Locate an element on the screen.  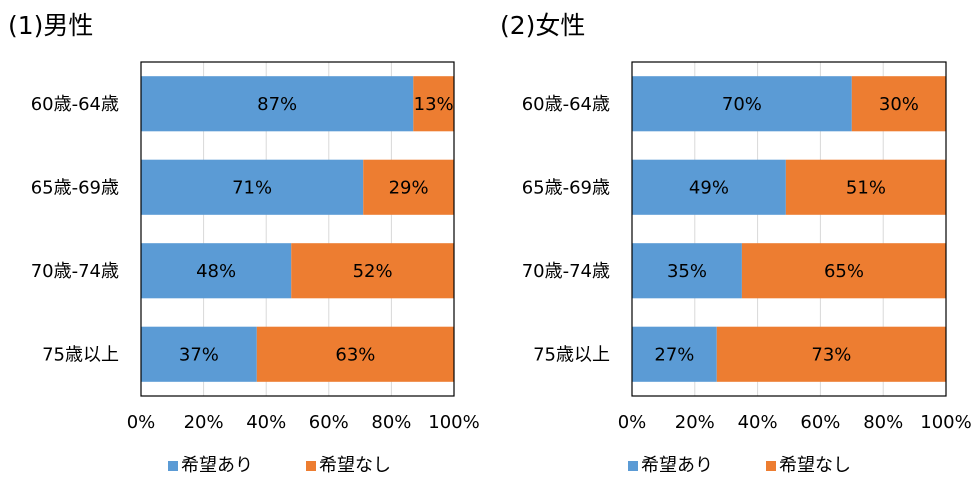
data-label: 87% is located at coordinates (277, 104).